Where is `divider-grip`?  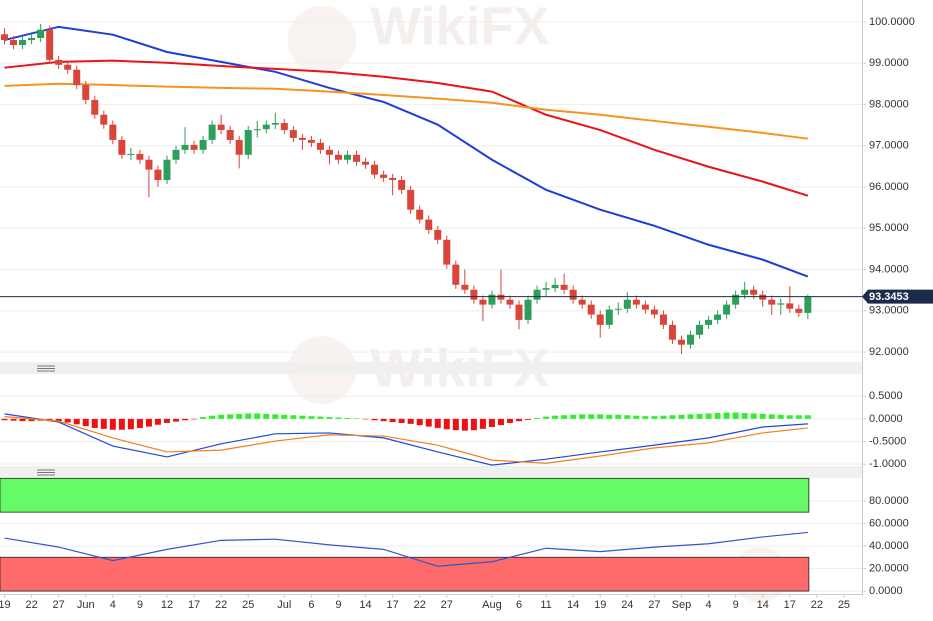
divider-grip is located at coordinates (46, 420).